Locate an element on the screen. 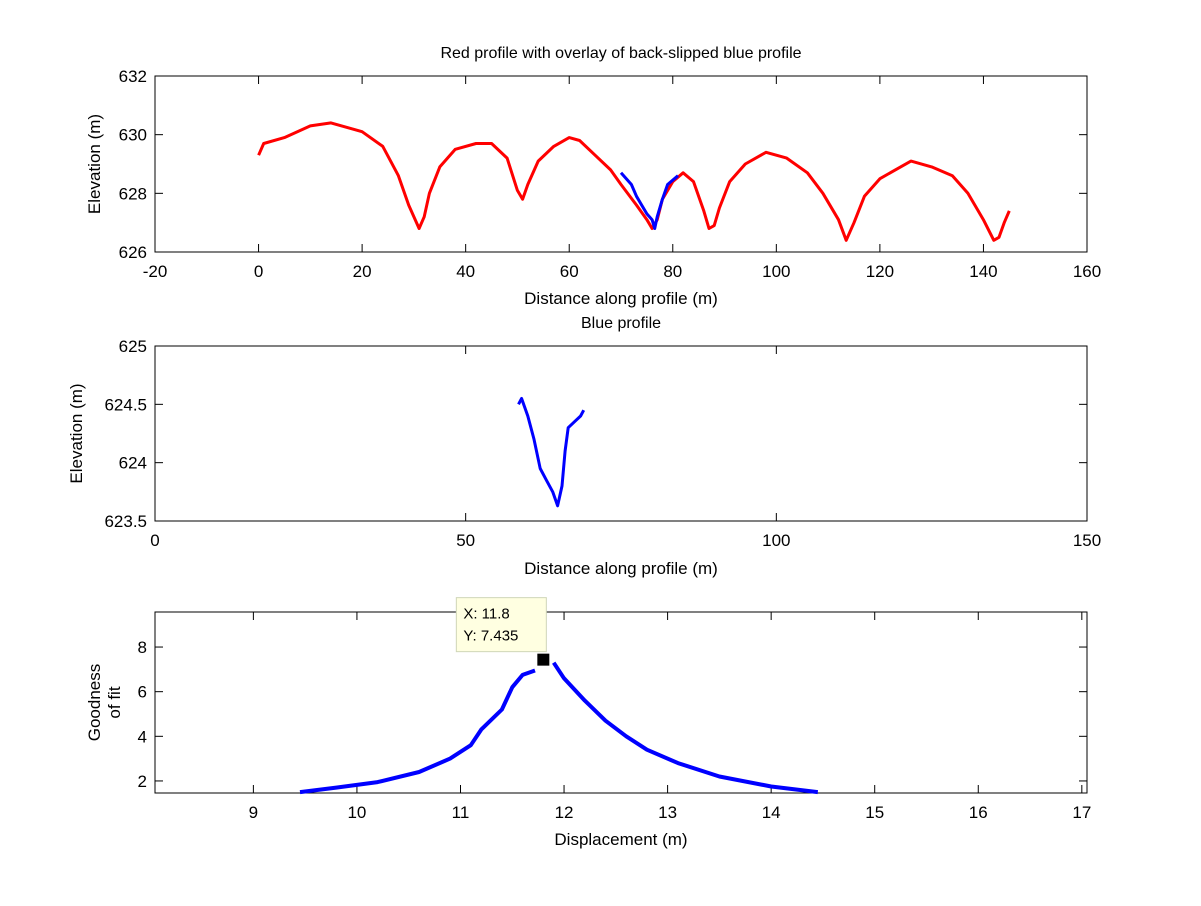  x-tick-label: 120 is located at coordinates (880, 271).